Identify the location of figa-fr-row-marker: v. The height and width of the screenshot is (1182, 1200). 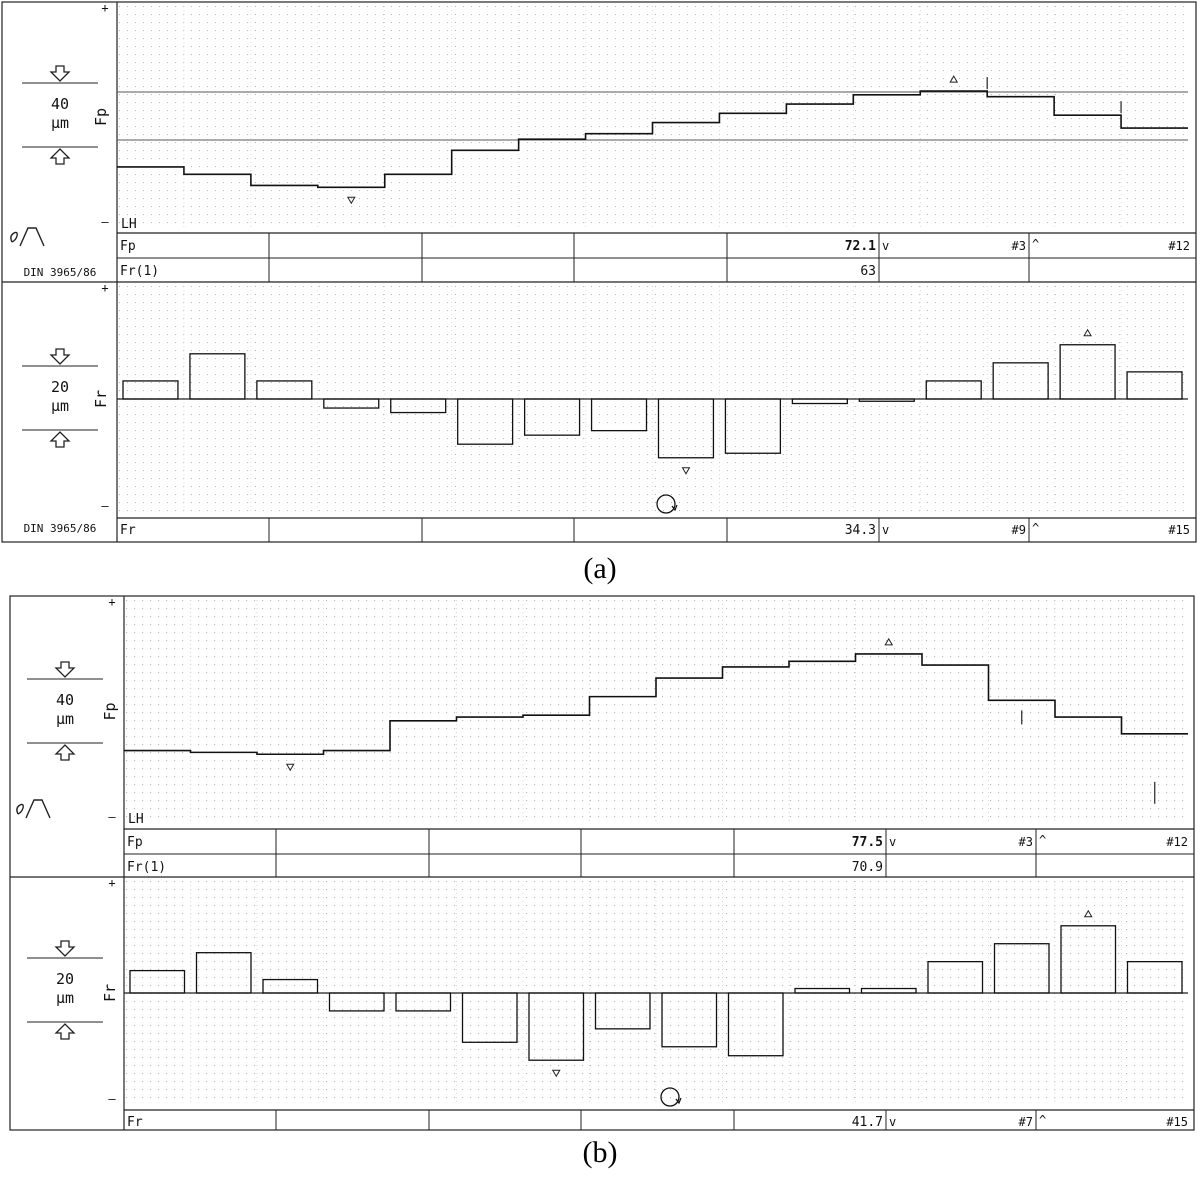
(885, 530).